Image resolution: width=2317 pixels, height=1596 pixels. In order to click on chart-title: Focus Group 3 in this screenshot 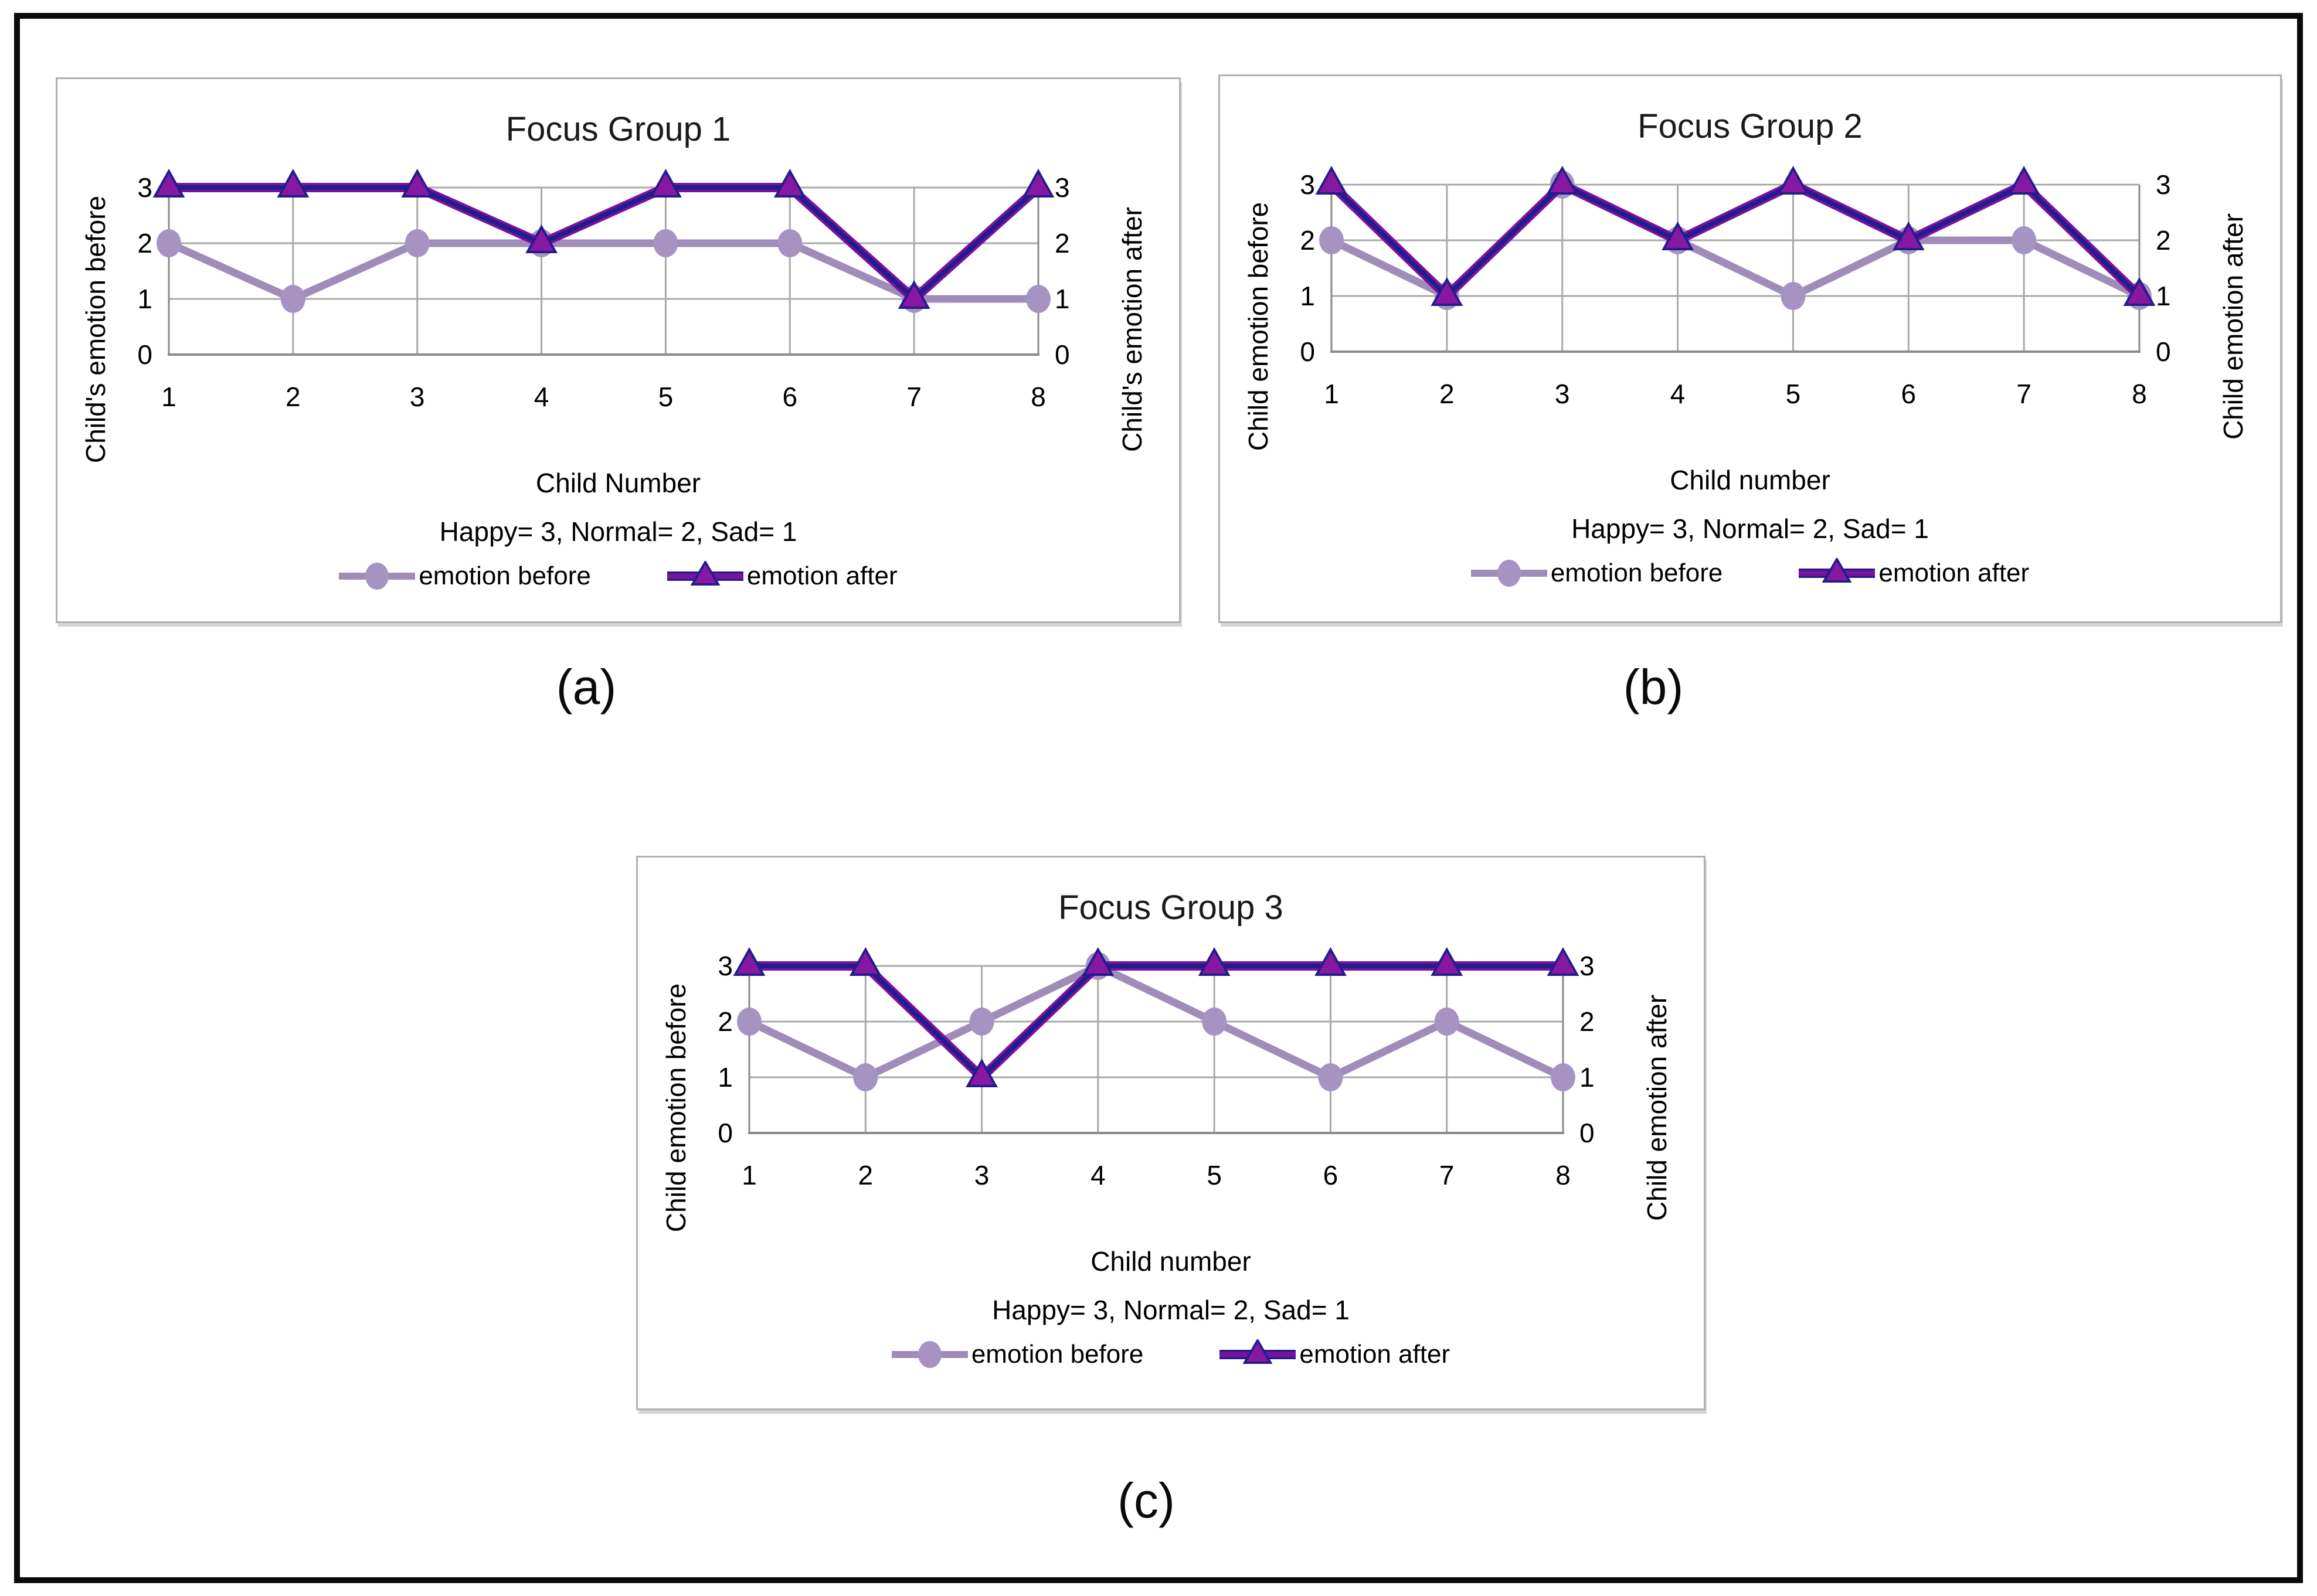, I will do `click(1171, 908)`.